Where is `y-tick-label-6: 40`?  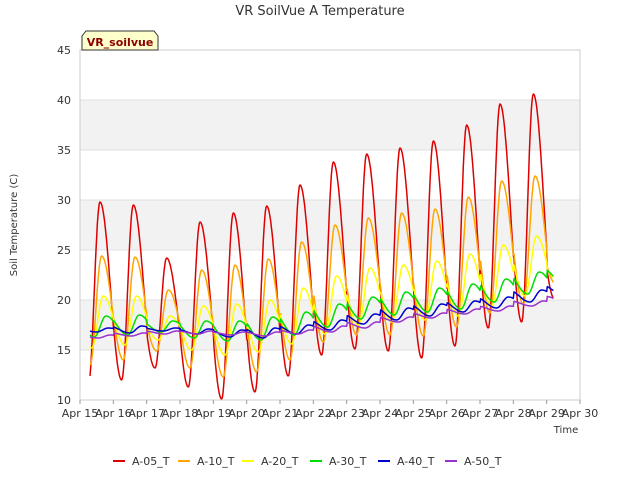 y-tick-label-6: 40 is located at coordinates (64, 100).